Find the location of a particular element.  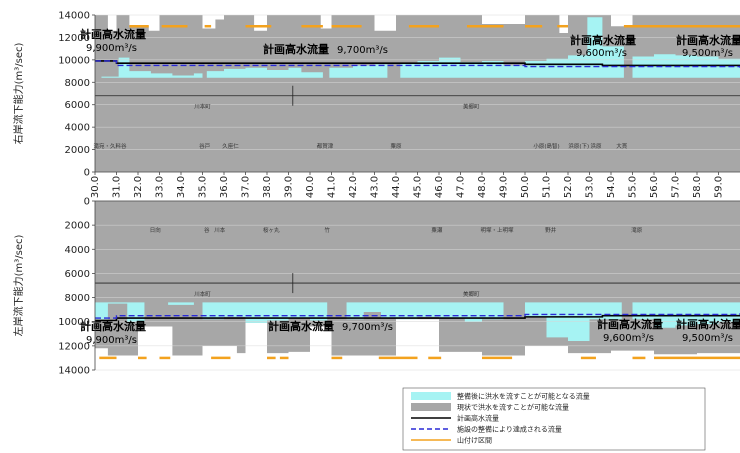

place-label: 久座仁 is located at coordinates (230, 146).